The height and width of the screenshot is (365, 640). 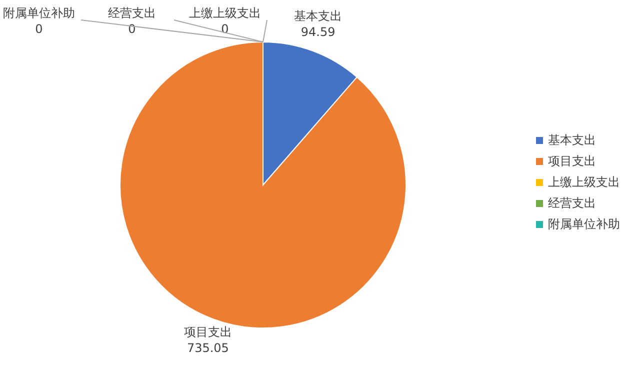 What do you see at coordinates (132, 13) in the screenshot?
I see `category-label: 经营支出` at bounding box center [132, 13].